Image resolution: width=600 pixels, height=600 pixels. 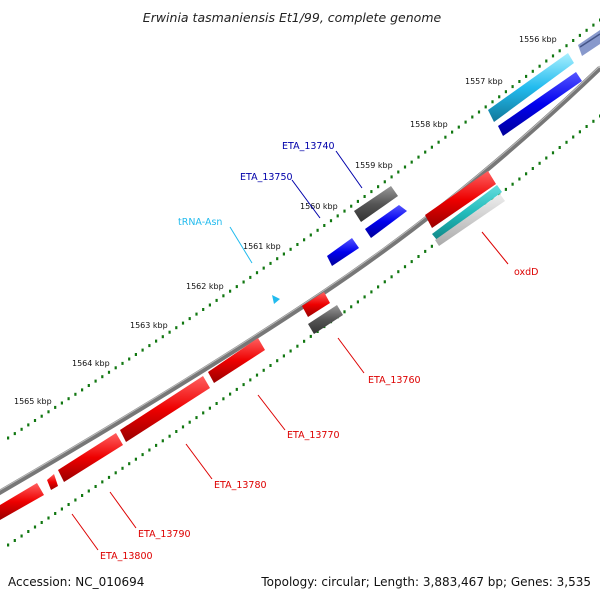 I want to click on oxdd-misc, so click(x=470, y=220).